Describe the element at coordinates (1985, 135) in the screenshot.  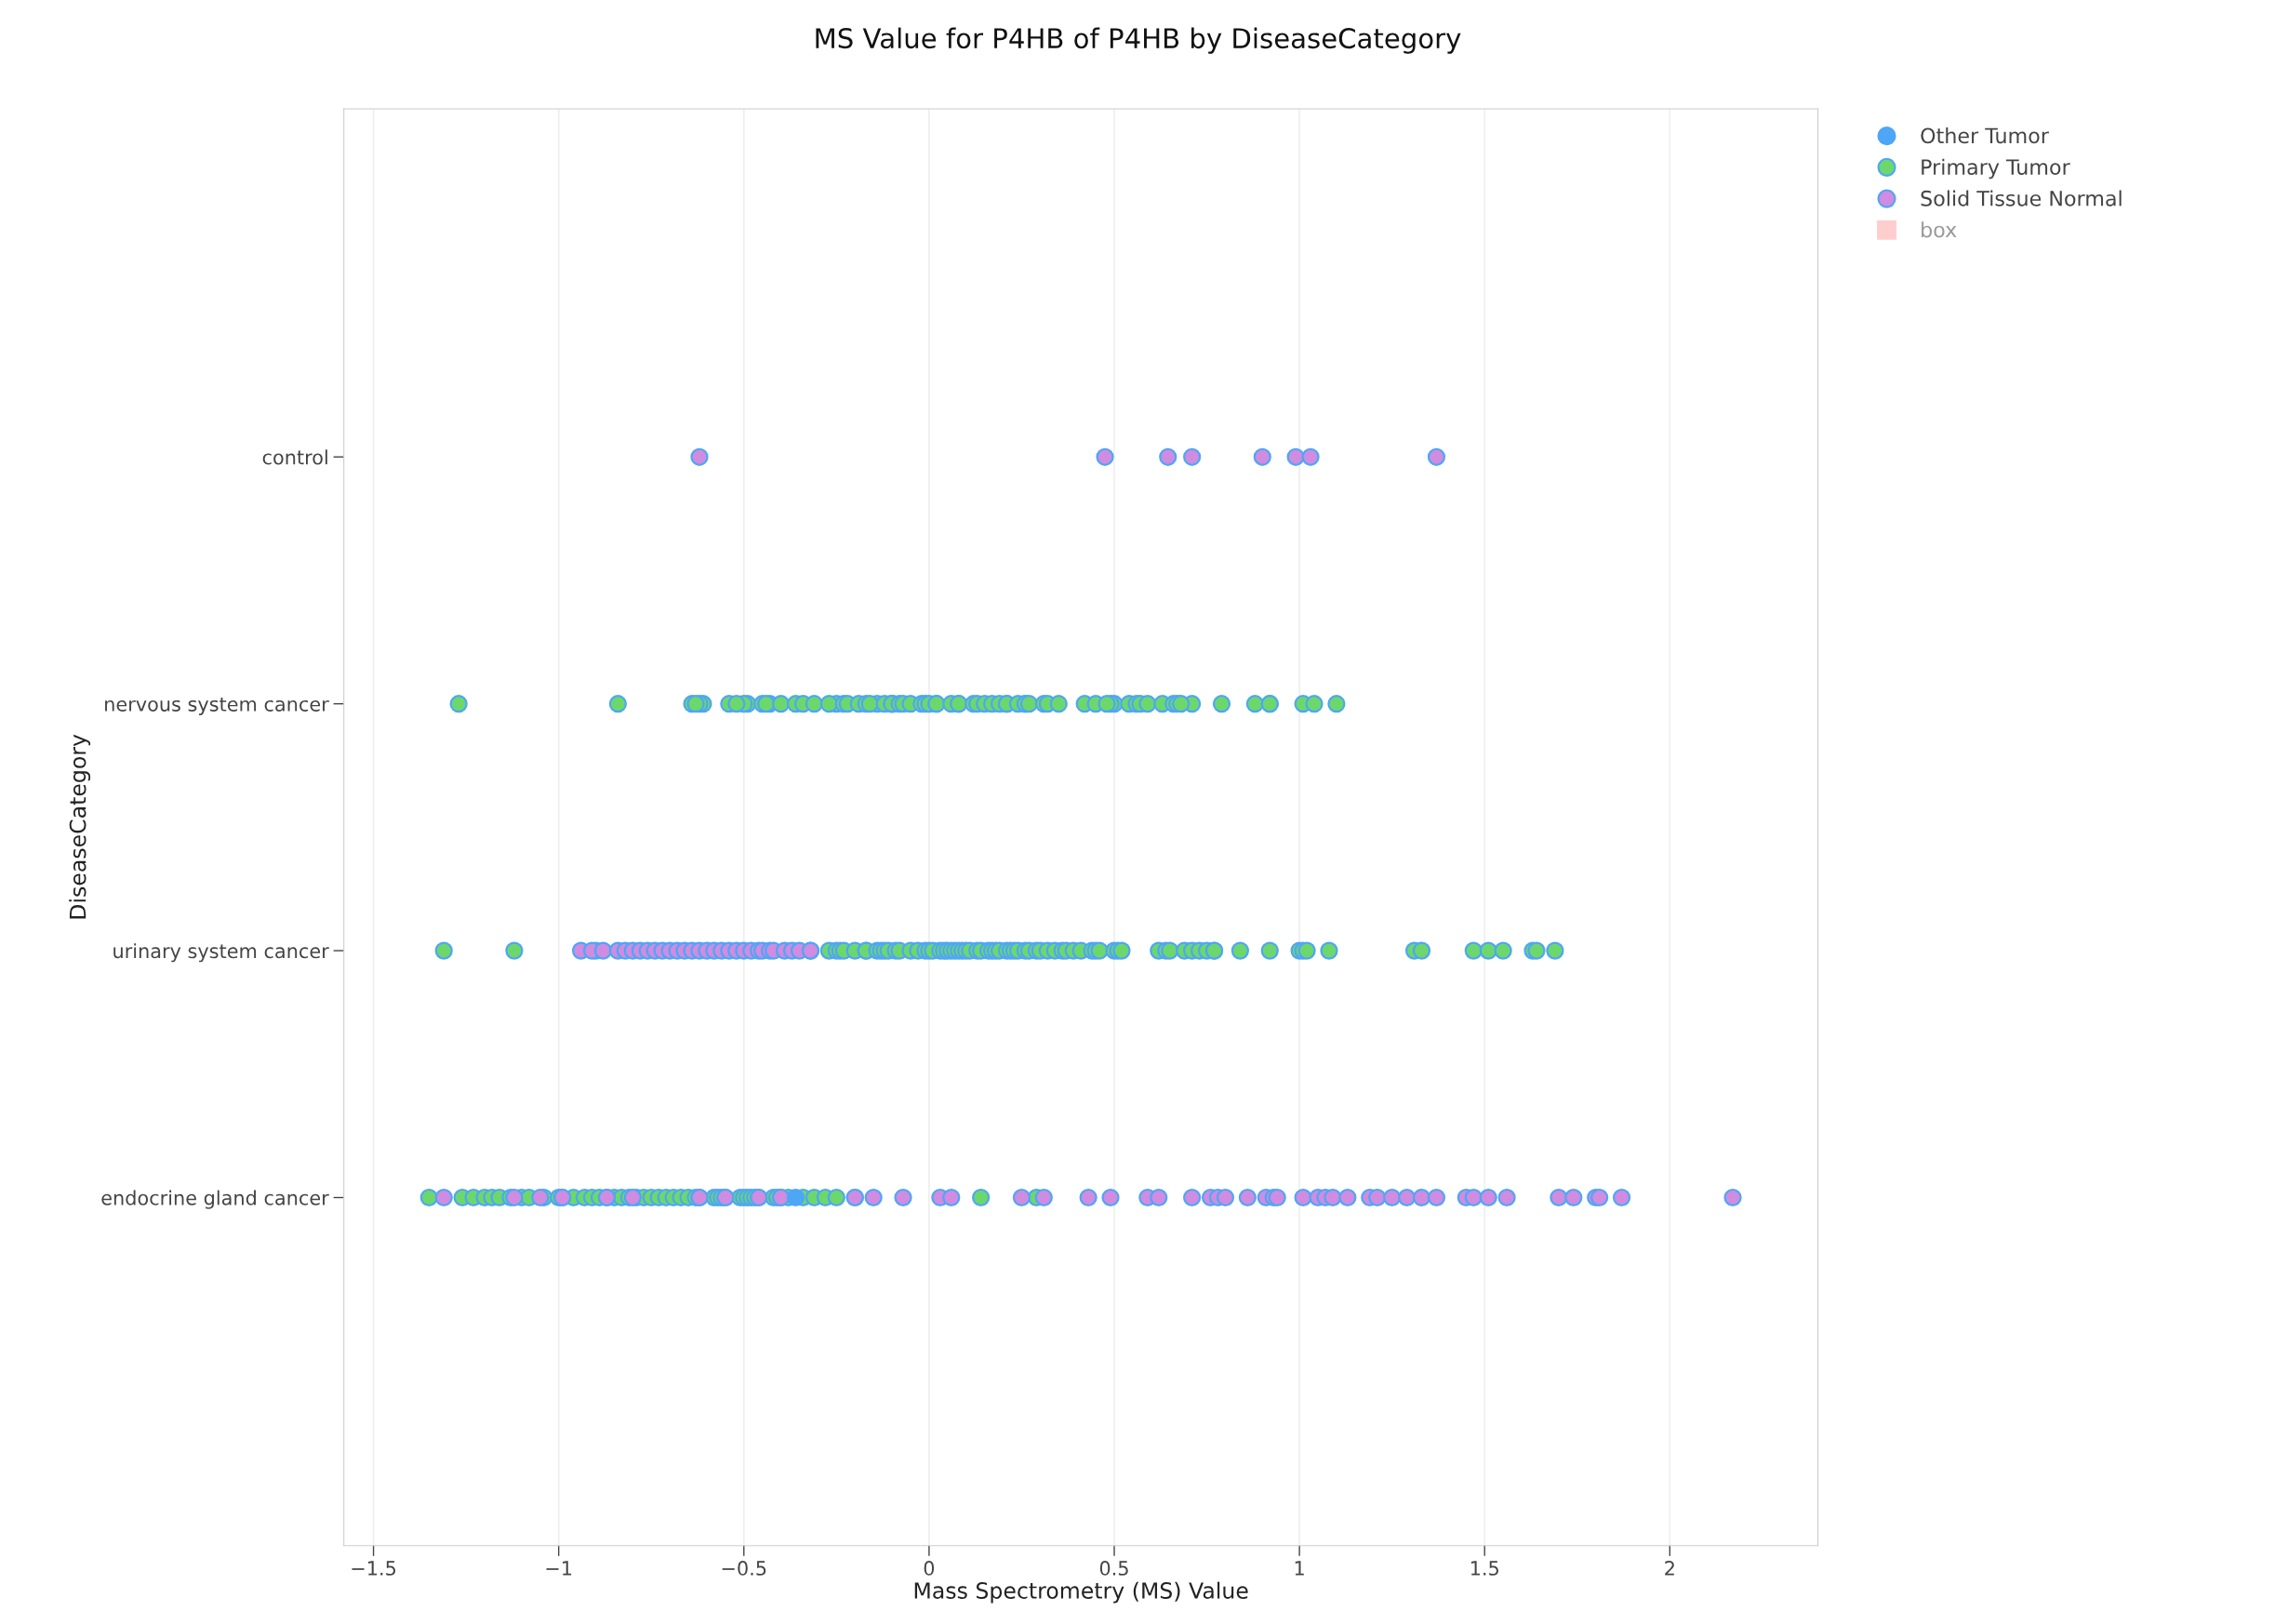
I see `legend-label: Other Tumor` at that location.